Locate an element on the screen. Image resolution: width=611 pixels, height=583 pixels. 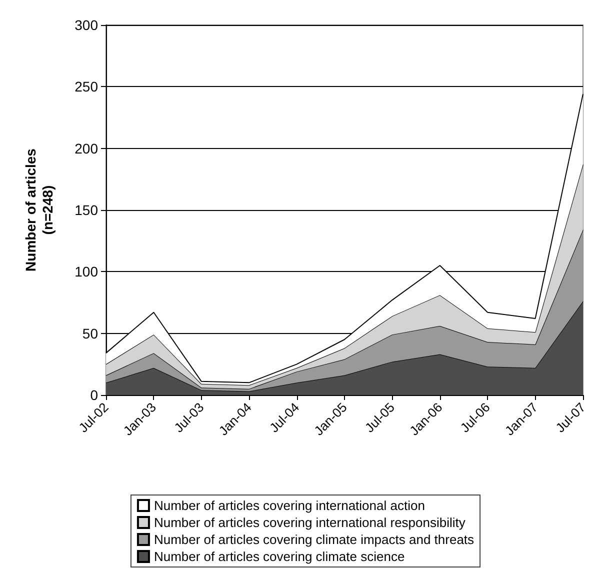
legend-label: Number of articles covering international action is located at coordinates (289, 505).